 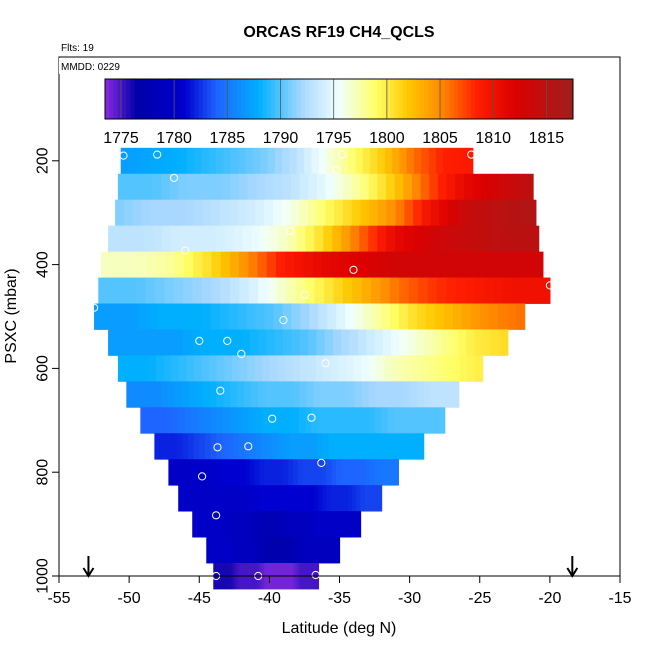 What do you see at coordinates (121, 138) in the screenshot?
I see `colorbar-tick-1775: 1775` at bounding box center [121, 138].